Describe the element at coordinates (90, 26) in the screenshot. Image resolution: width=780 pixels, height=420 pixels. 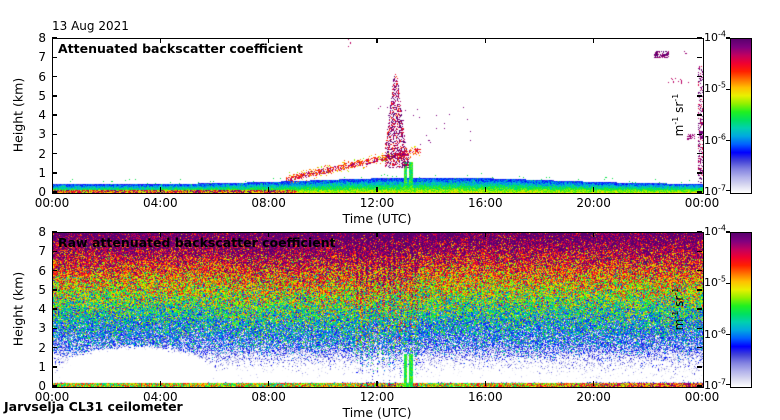
I see `date-label: 13 Aug 2021` at that location.